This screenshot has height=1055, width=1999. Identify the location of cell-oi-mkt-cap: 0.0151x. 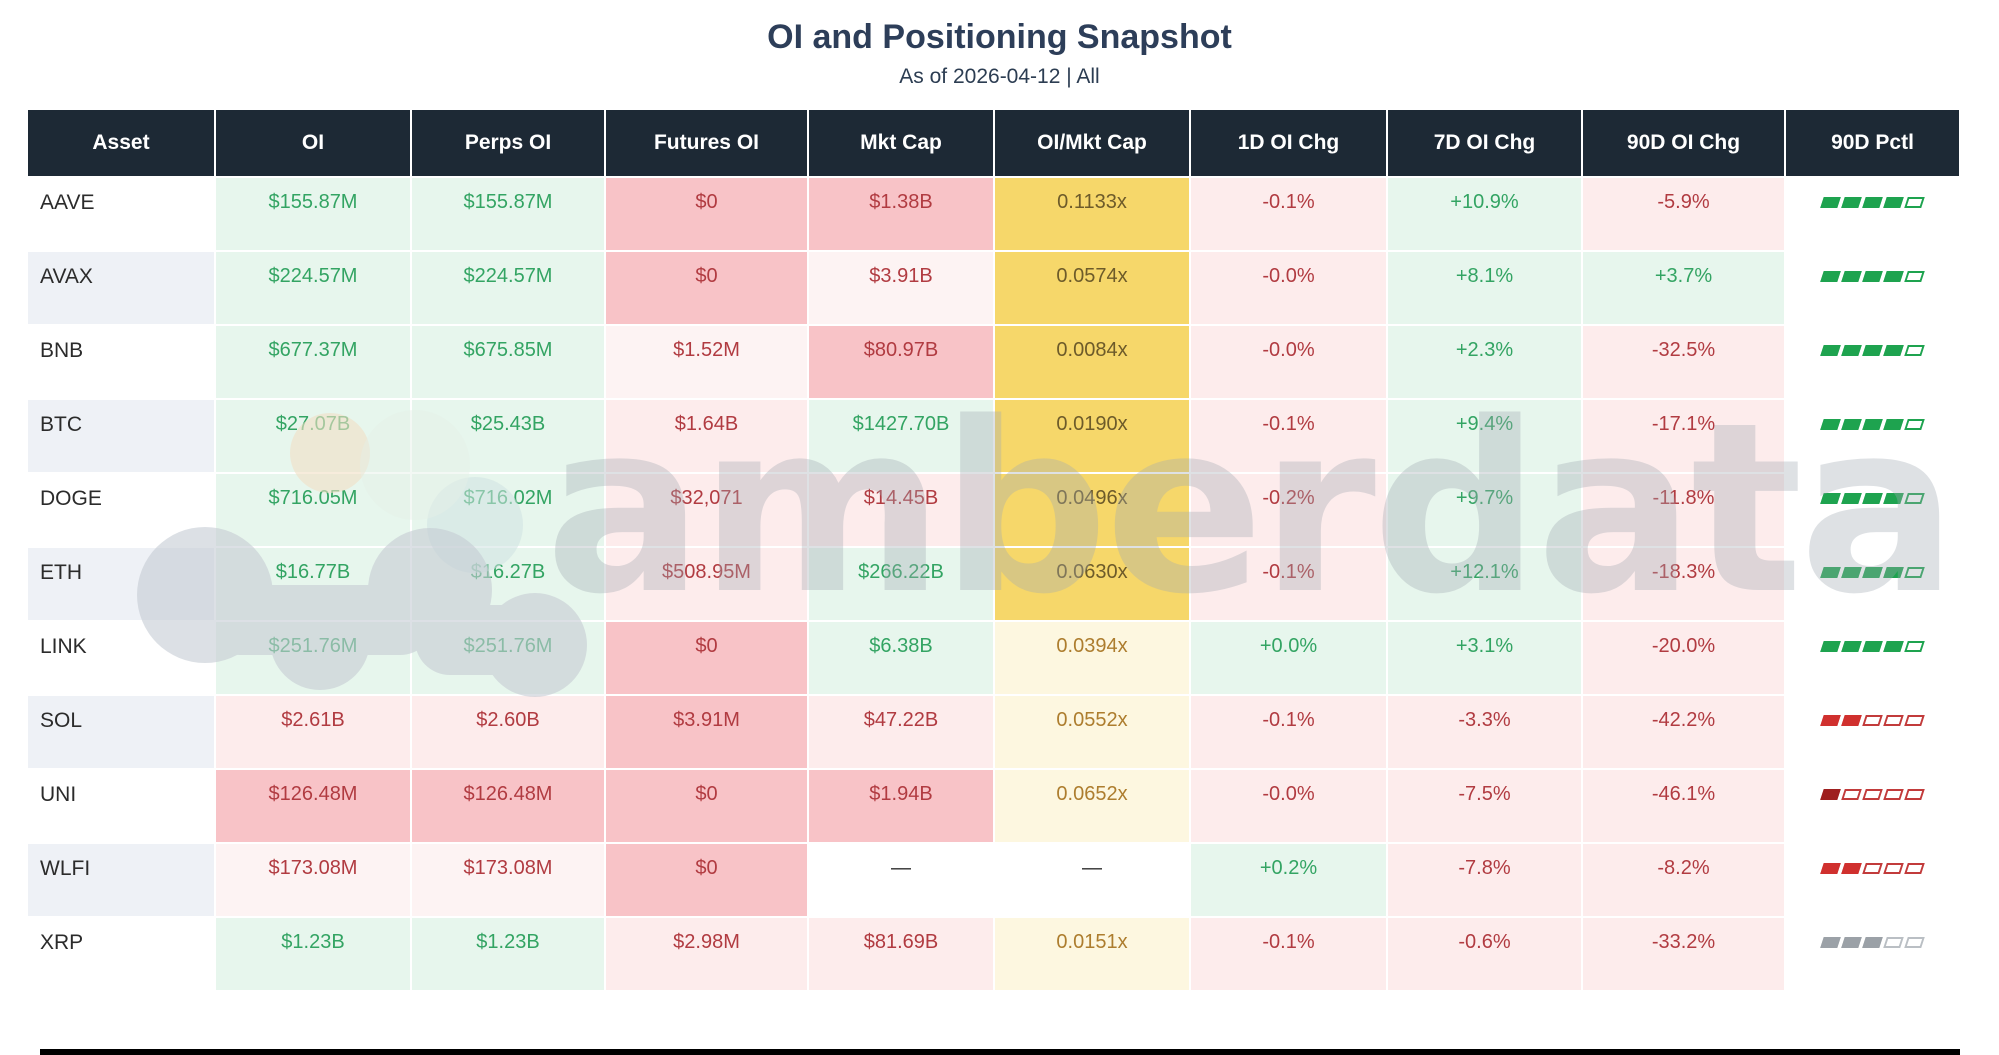
(1092, 954).